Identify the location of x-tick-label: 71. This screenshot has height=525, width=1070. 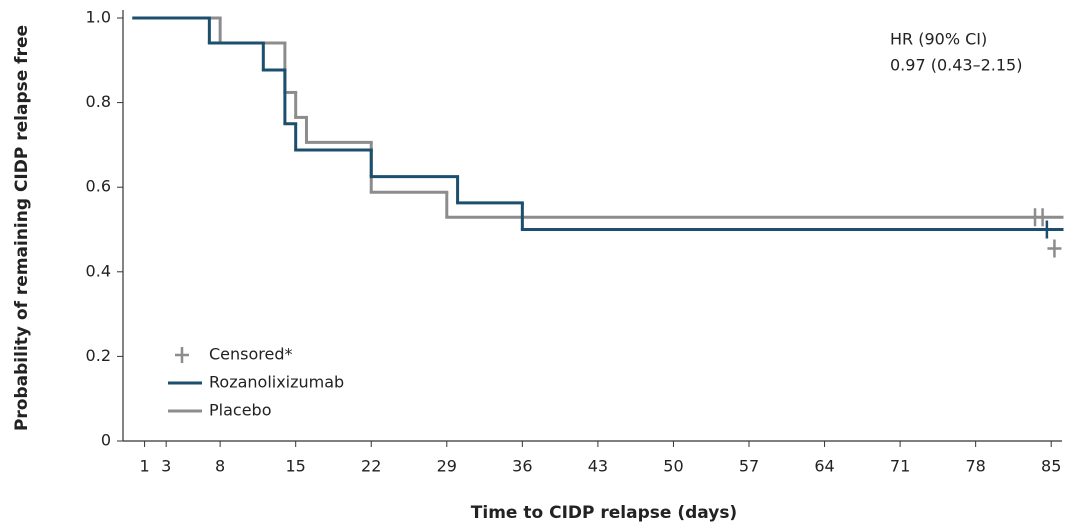
(900, 466).